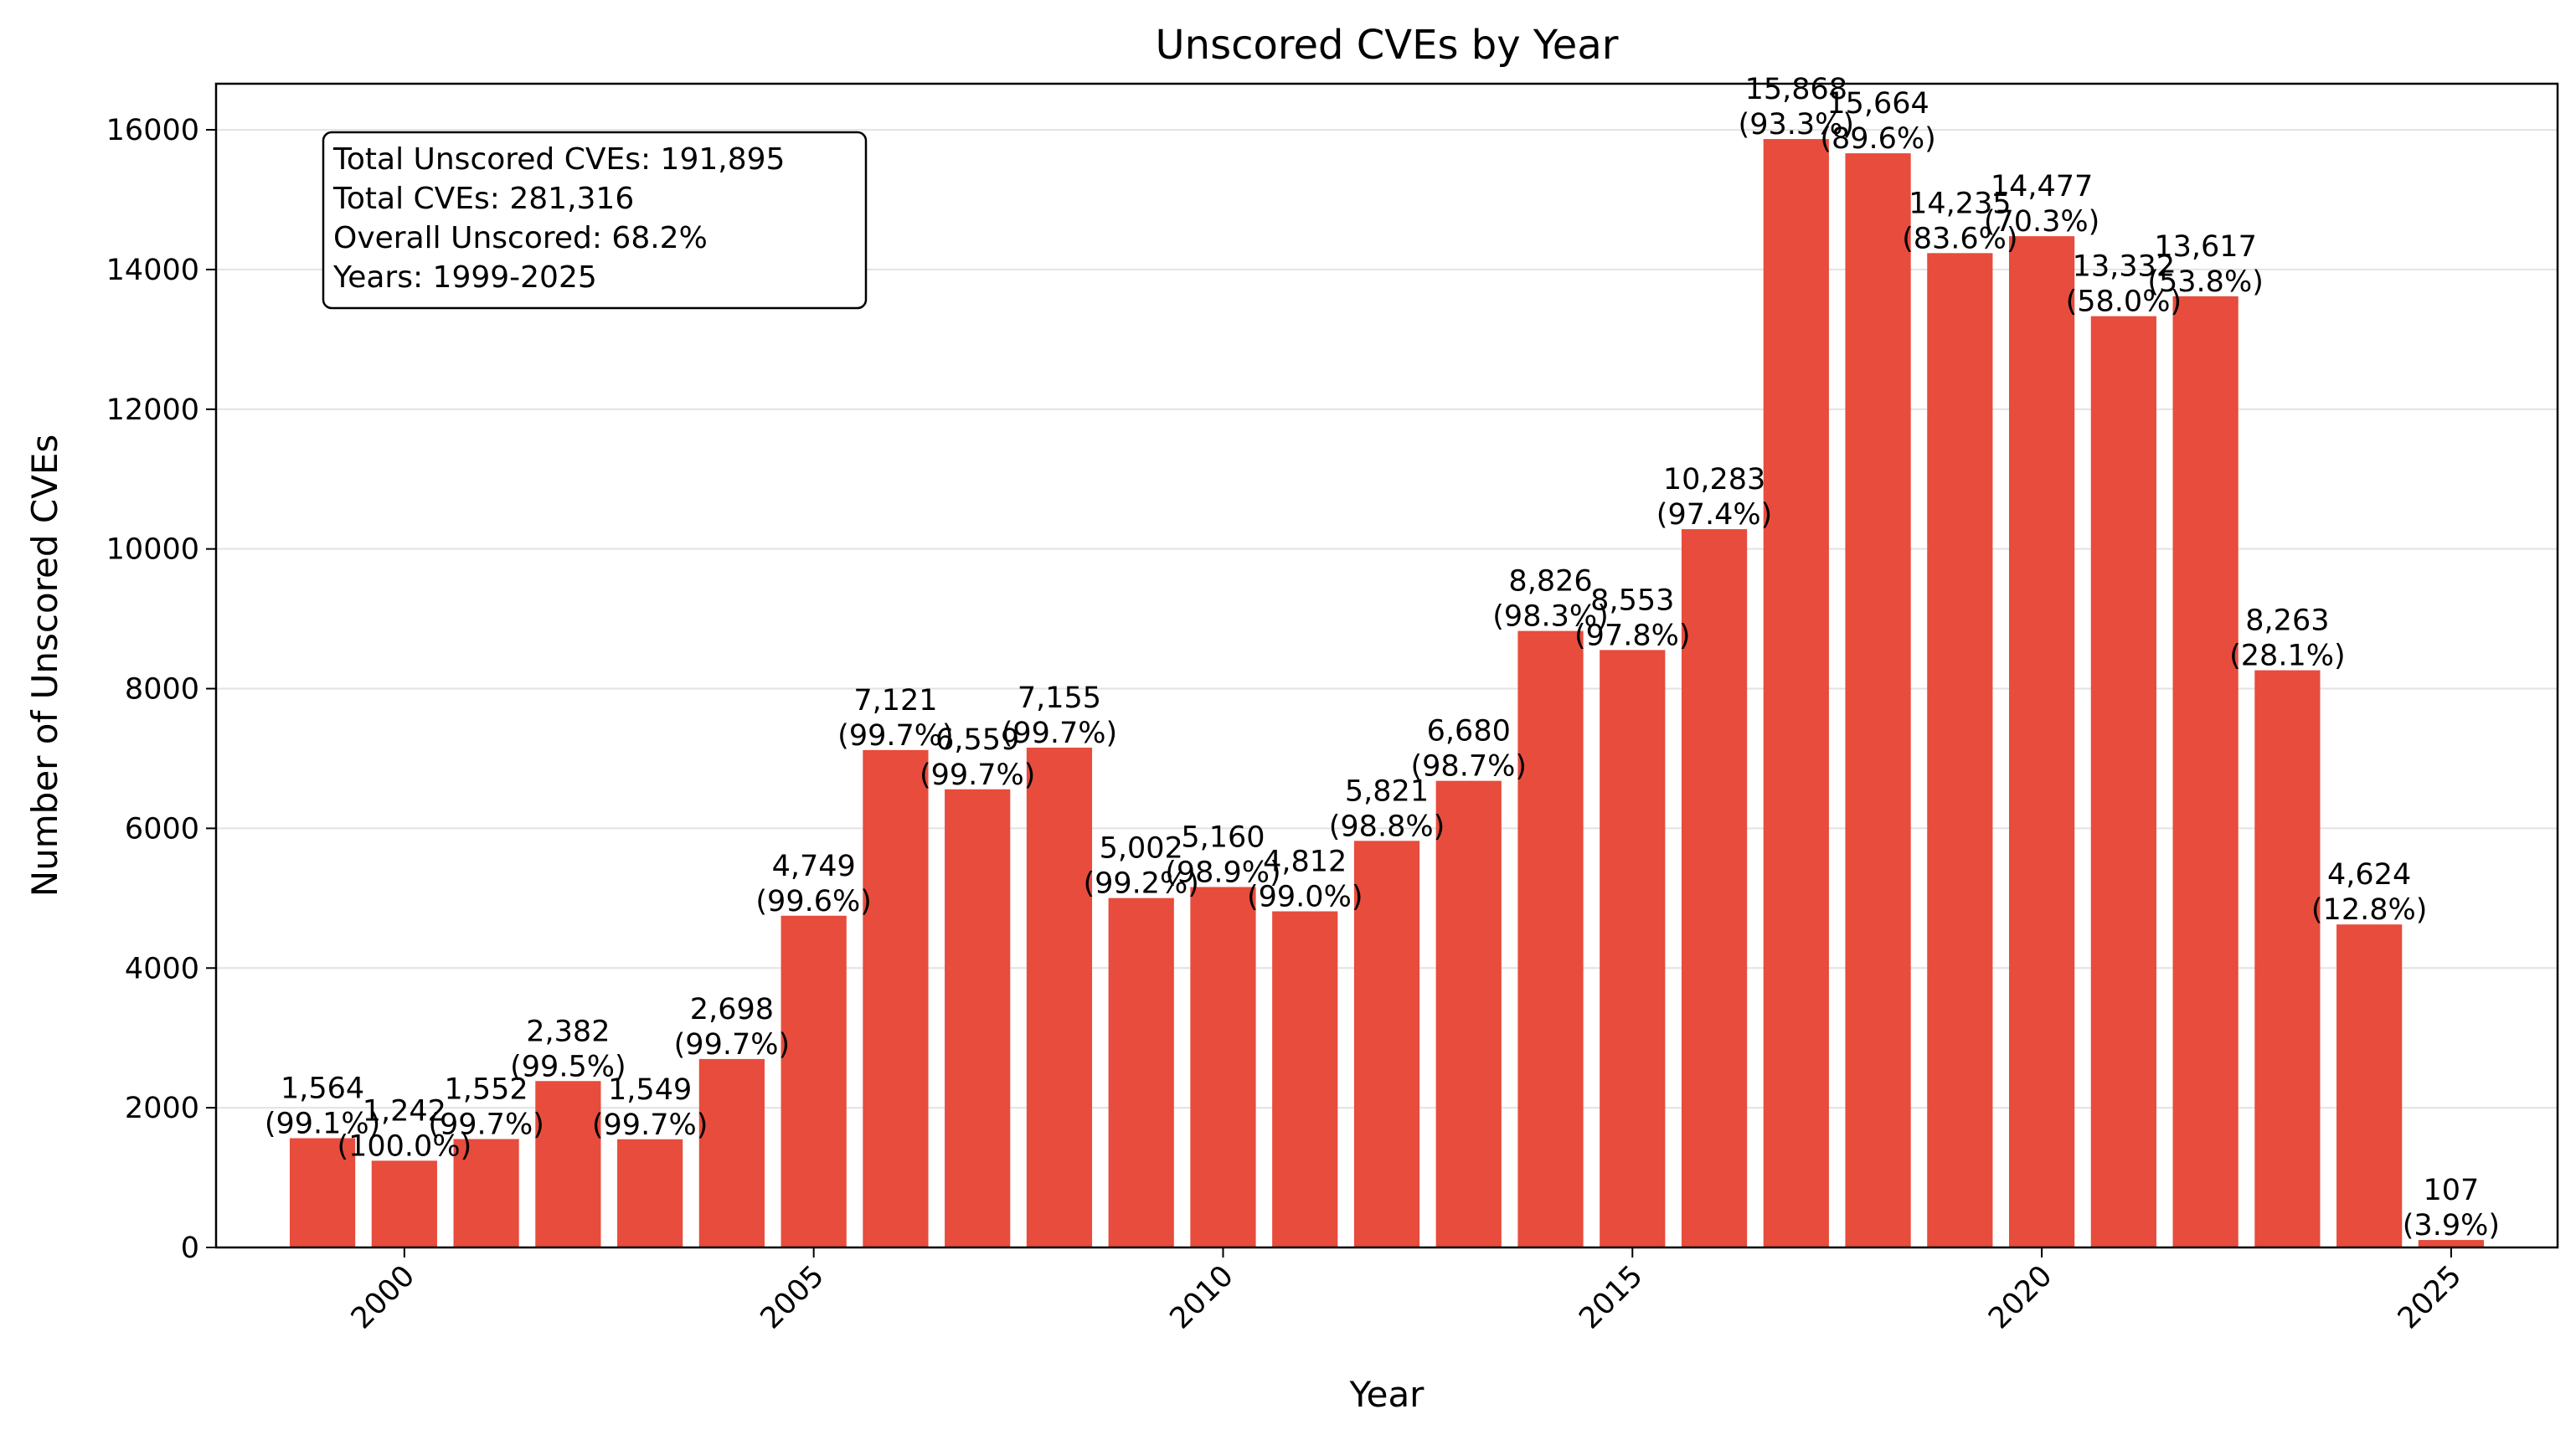  I want to click on bar-percent-label: (99.1%), so click(323, 1124).